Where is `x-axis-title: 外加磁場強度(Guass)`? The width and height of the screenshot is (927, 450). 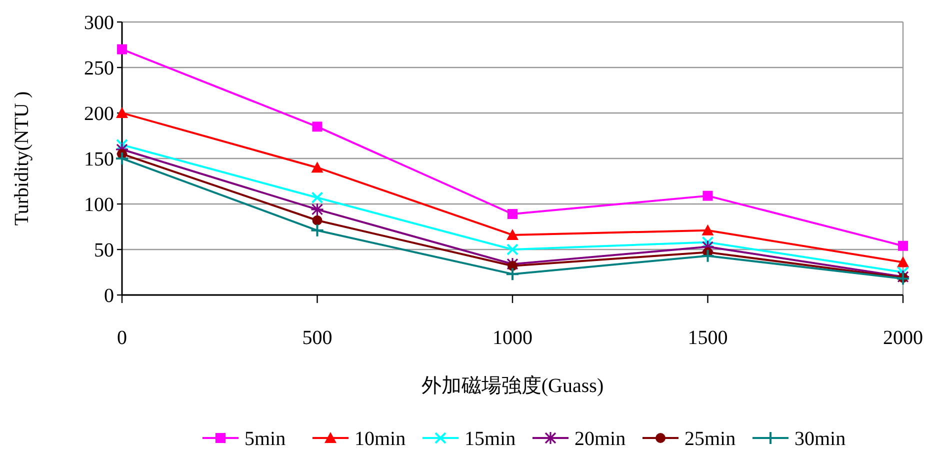
x-axis-title: 外加磁場強度(Guass) is located at coordinates (512, 386).